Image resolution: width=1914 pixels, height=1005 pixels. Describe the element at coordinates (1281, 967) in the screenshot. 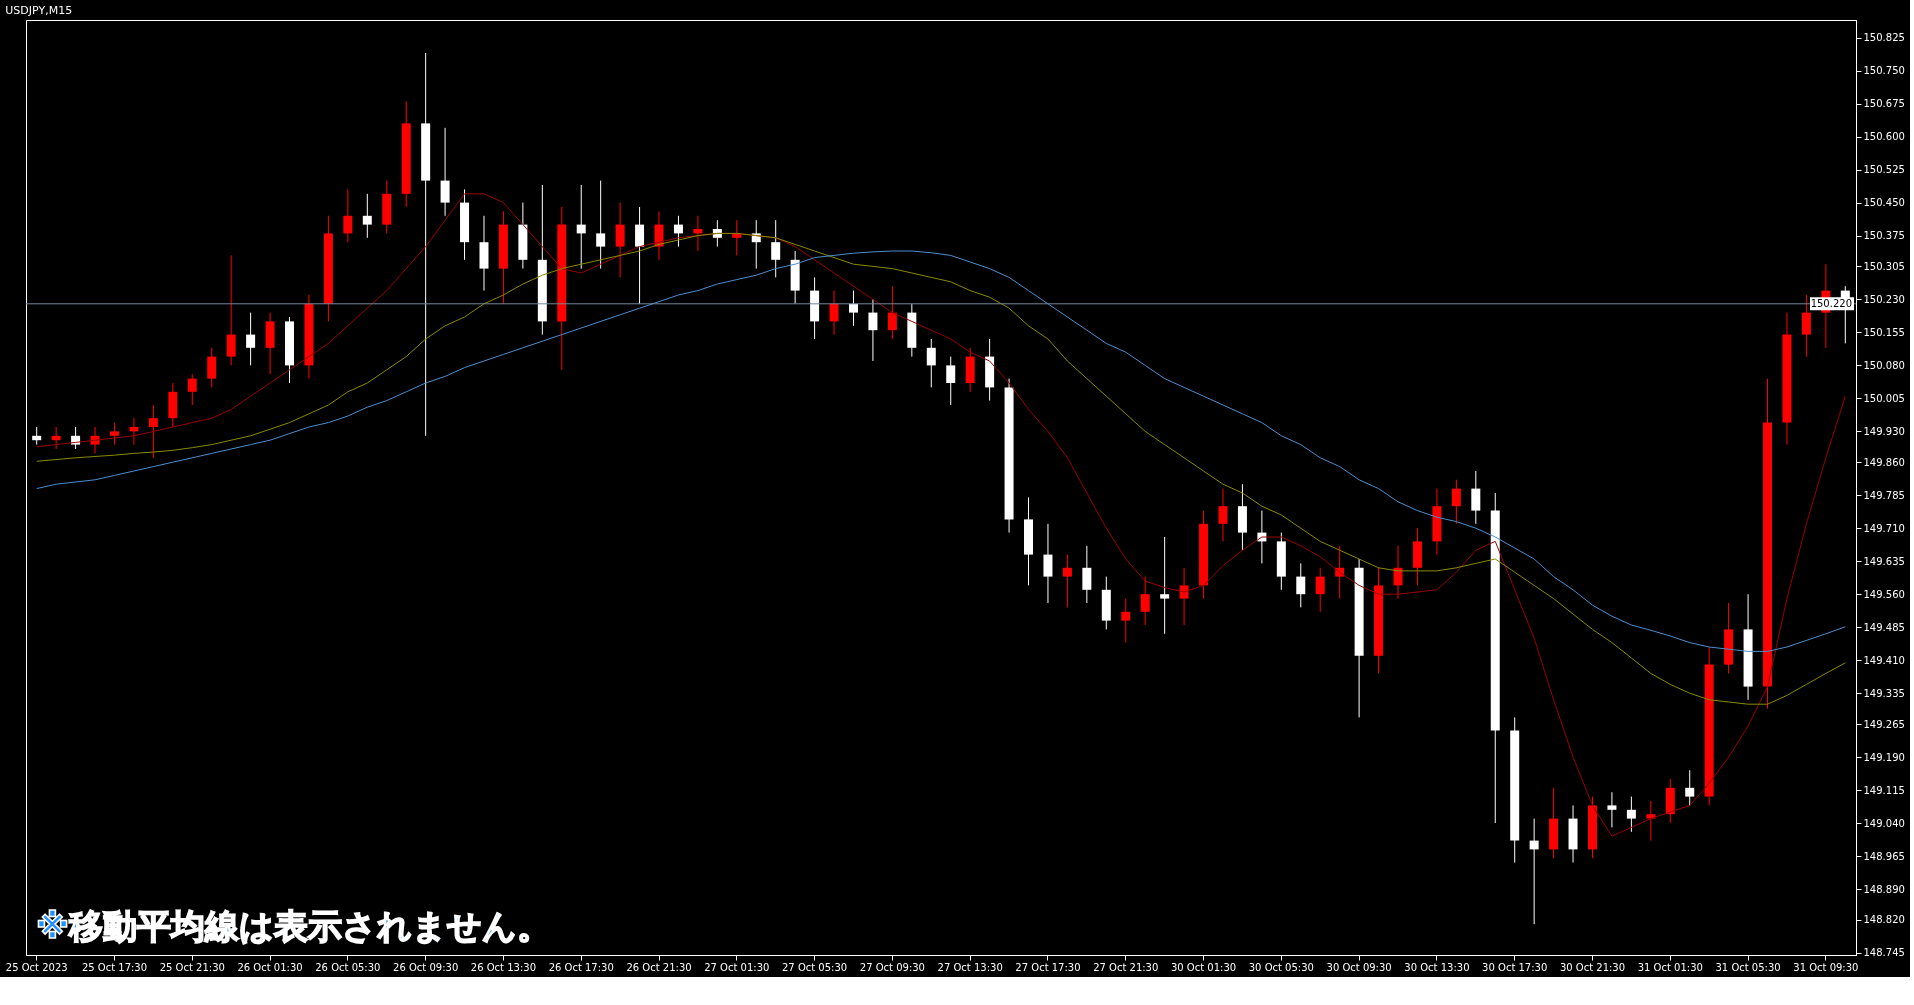

I see `x-tick-label: 30 Oct 05:30` at that location.